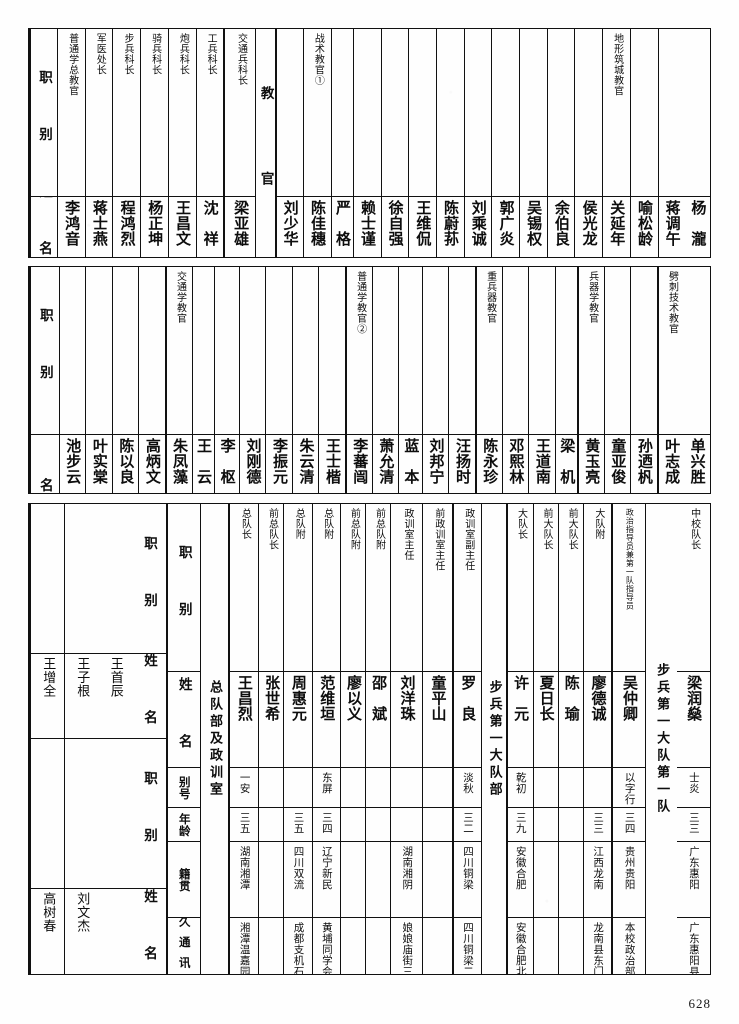  What do you see at coordinates (244, 788) in the screenshot?
I see `cell-alias: 一安` at bounding box center [244, 788].